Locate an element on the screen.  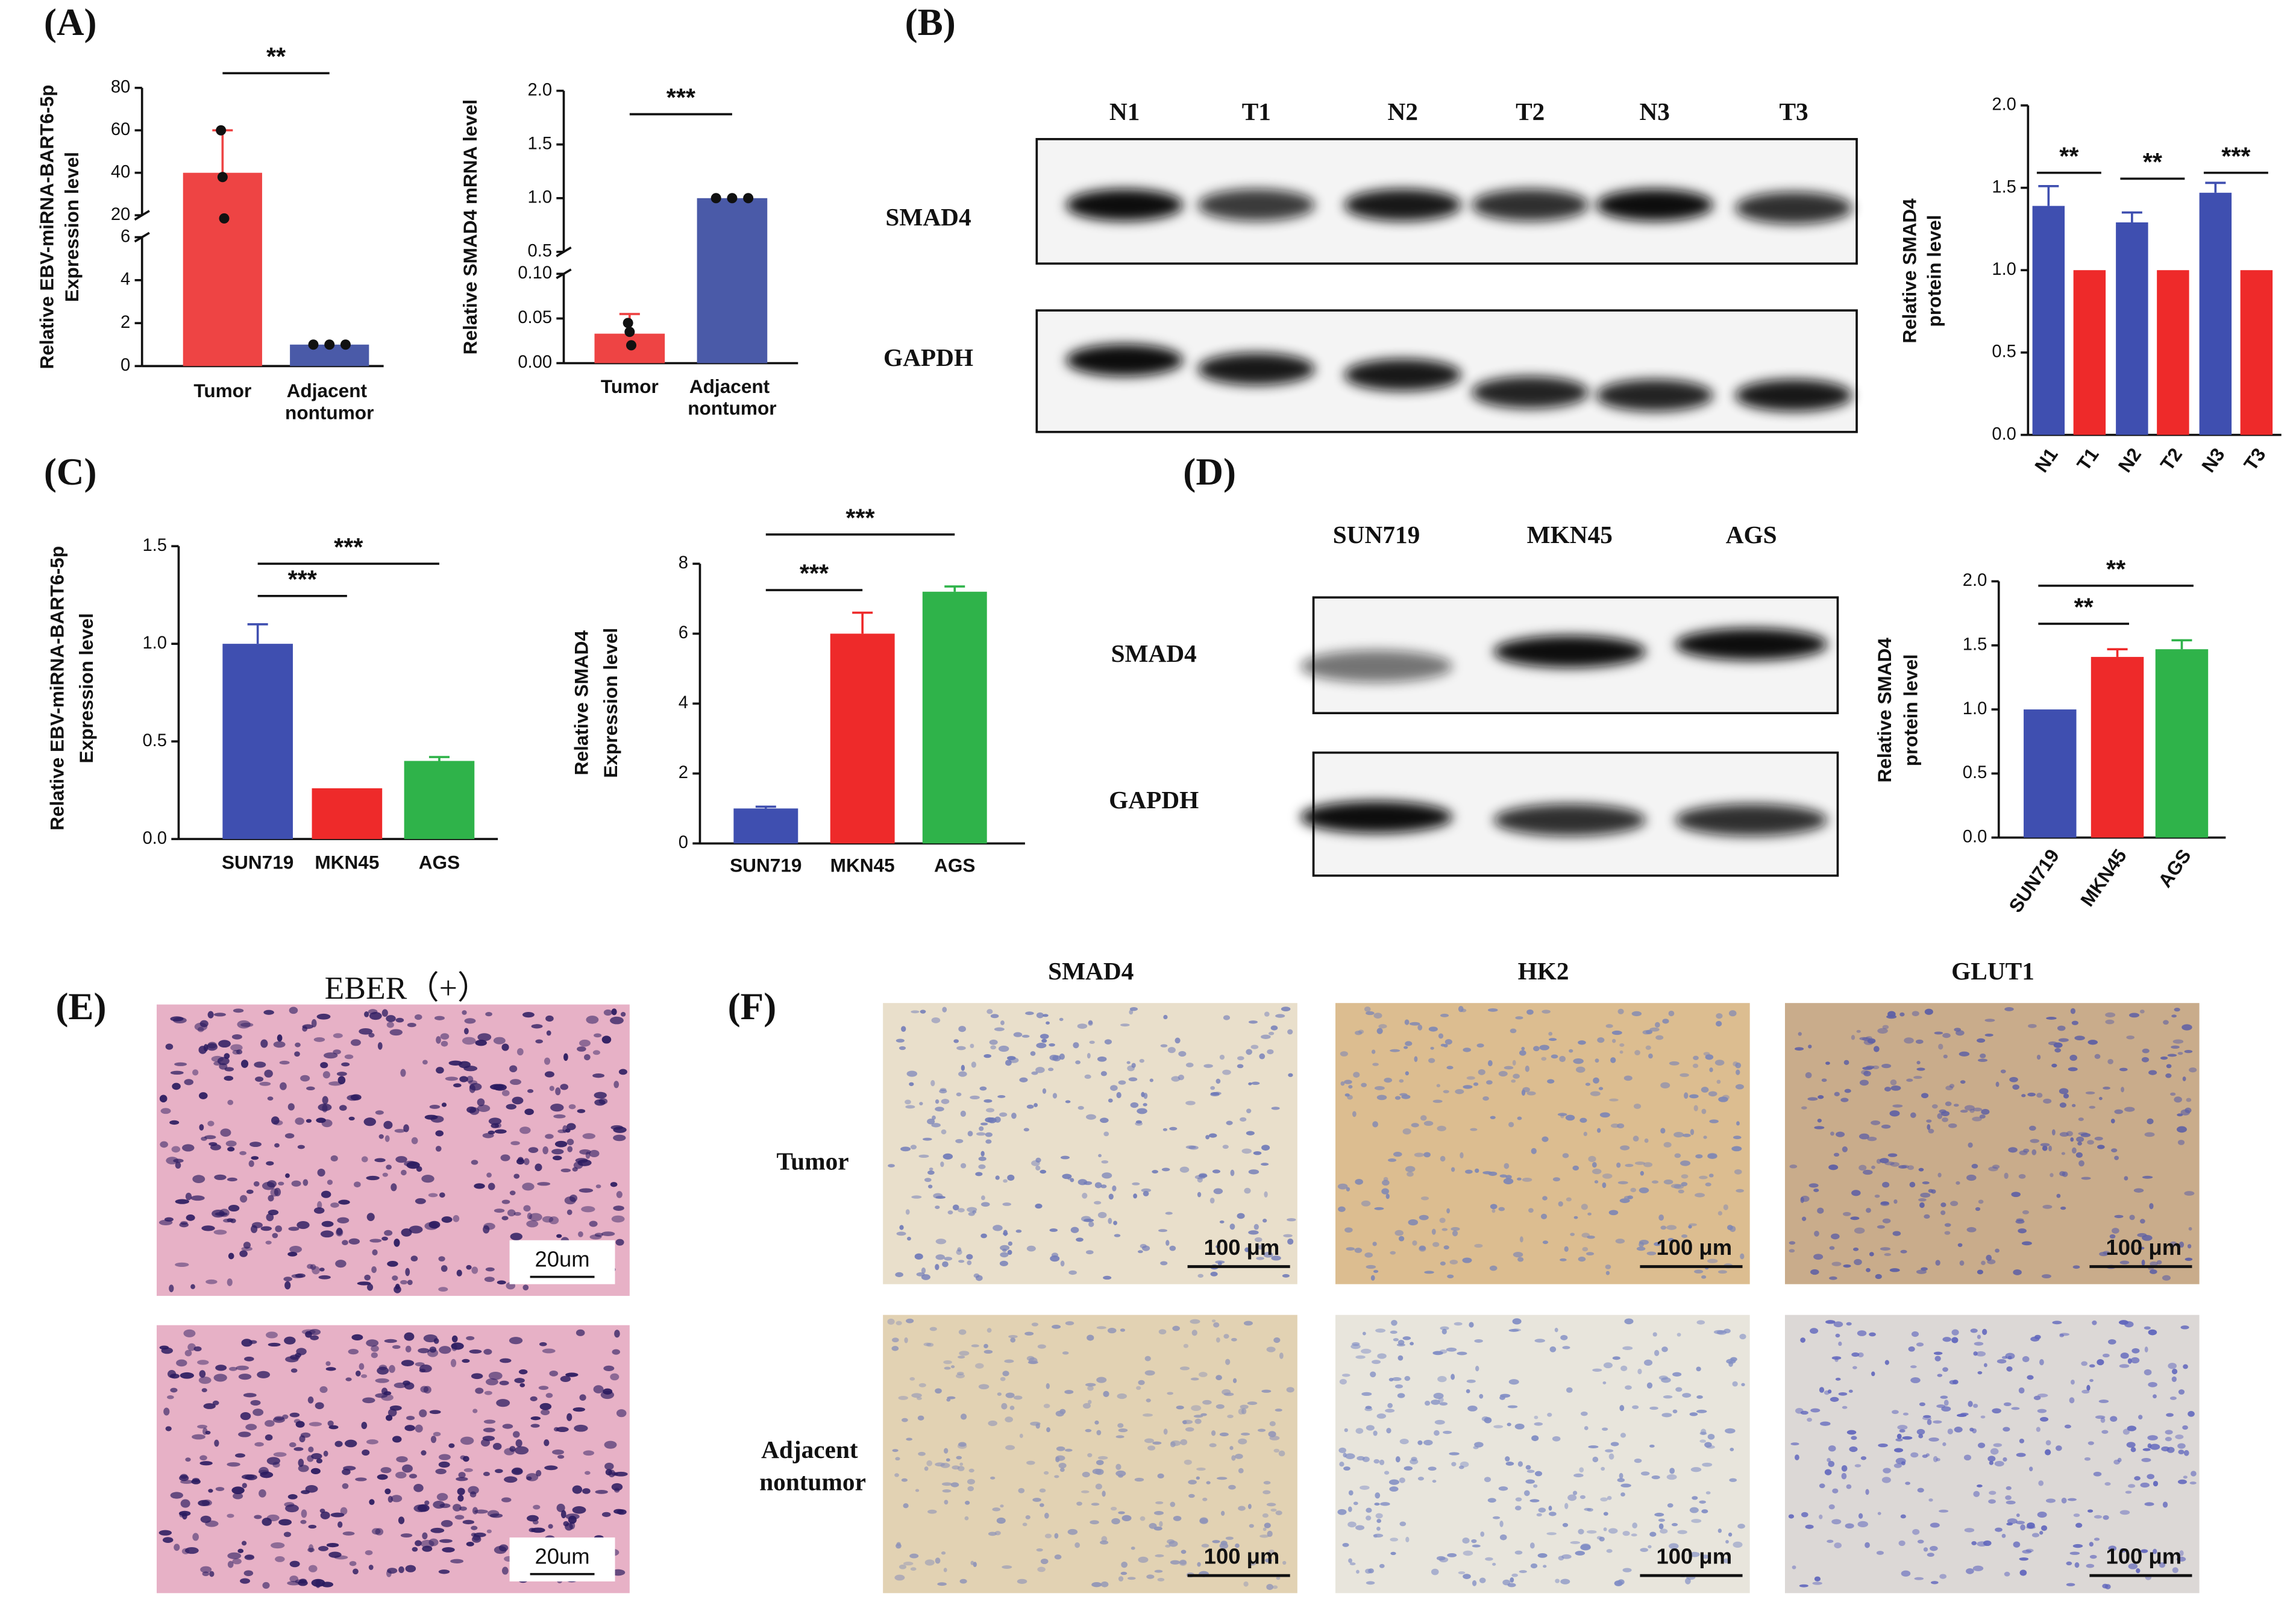
scale-bar-label: 20um is located at coordinates (562, 1556).